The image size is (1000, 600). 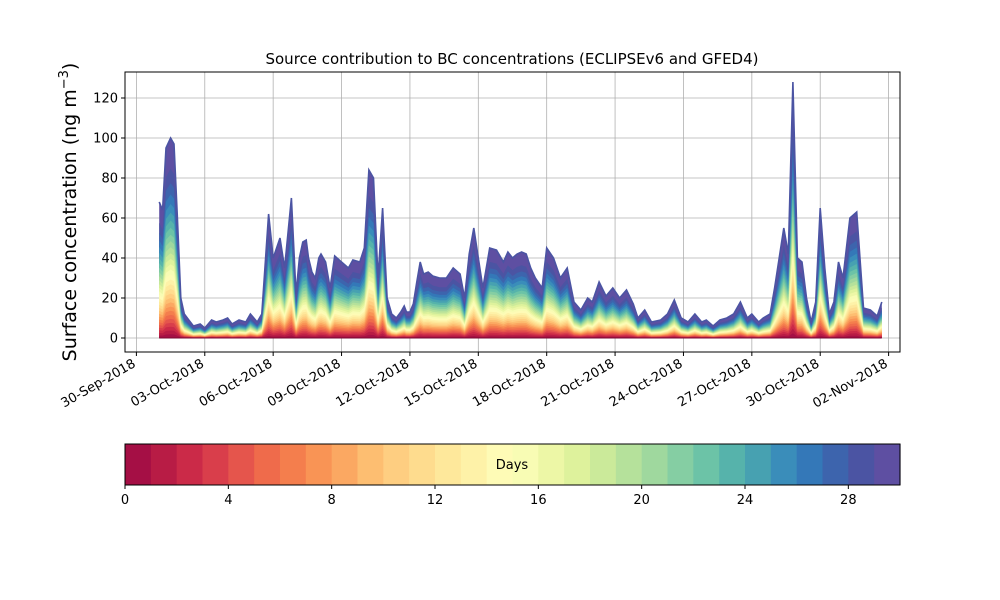 What do you see at coordinates (641, 500) in the screenshot?
I see `colorbar-tick-label: 20` at bounding box center [641, 500].